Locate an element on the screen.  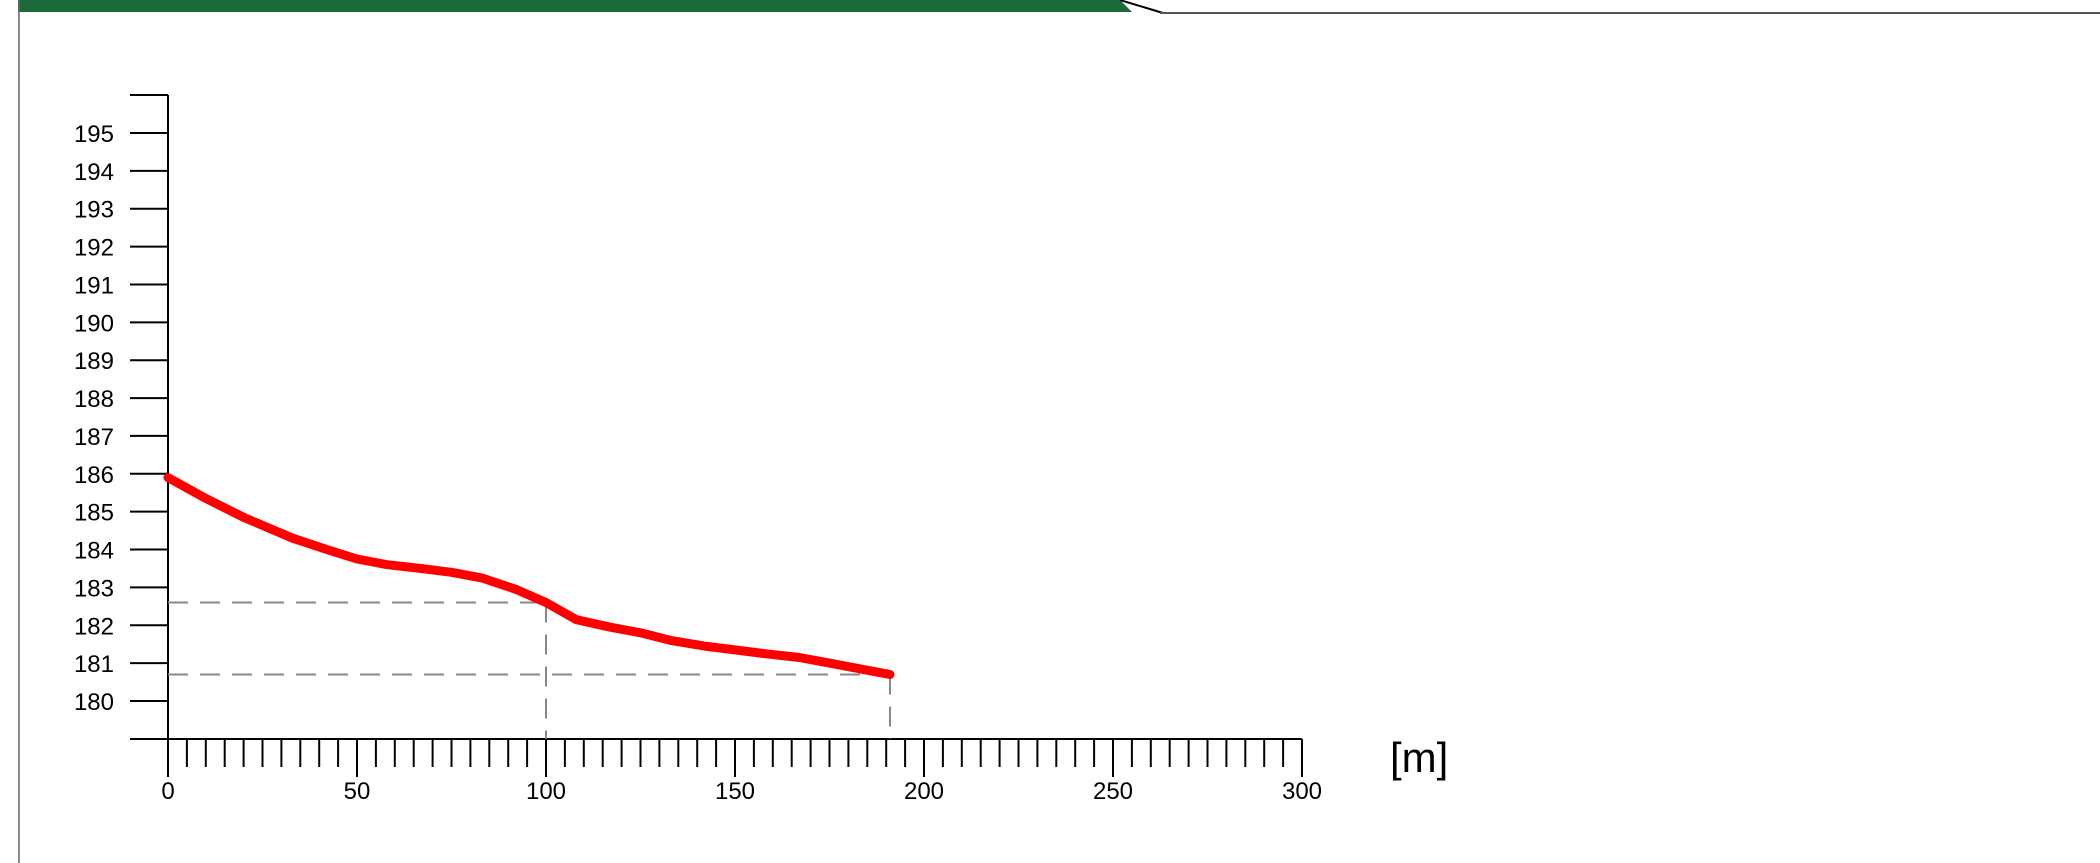
series-layer is located at coordinates (529, 576).